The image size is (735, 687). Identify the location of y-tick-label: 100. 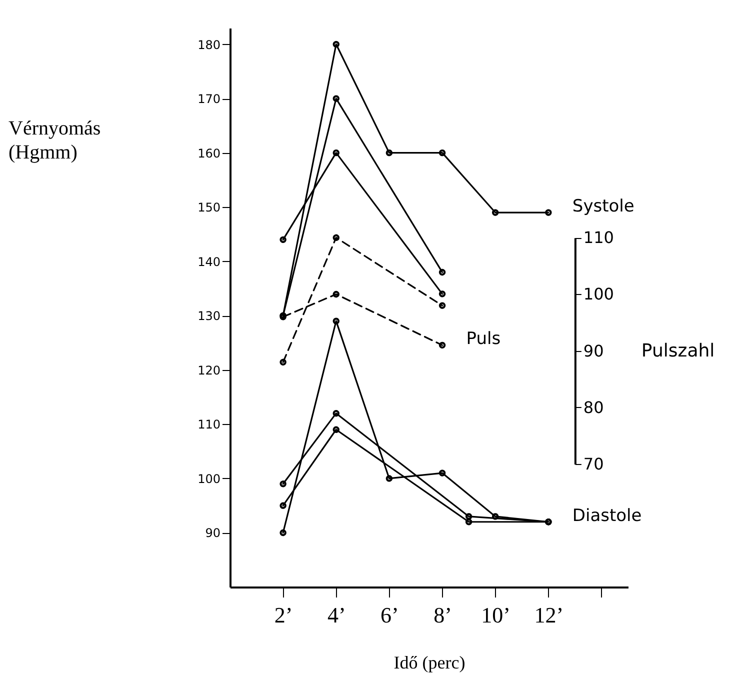
(209, 479).